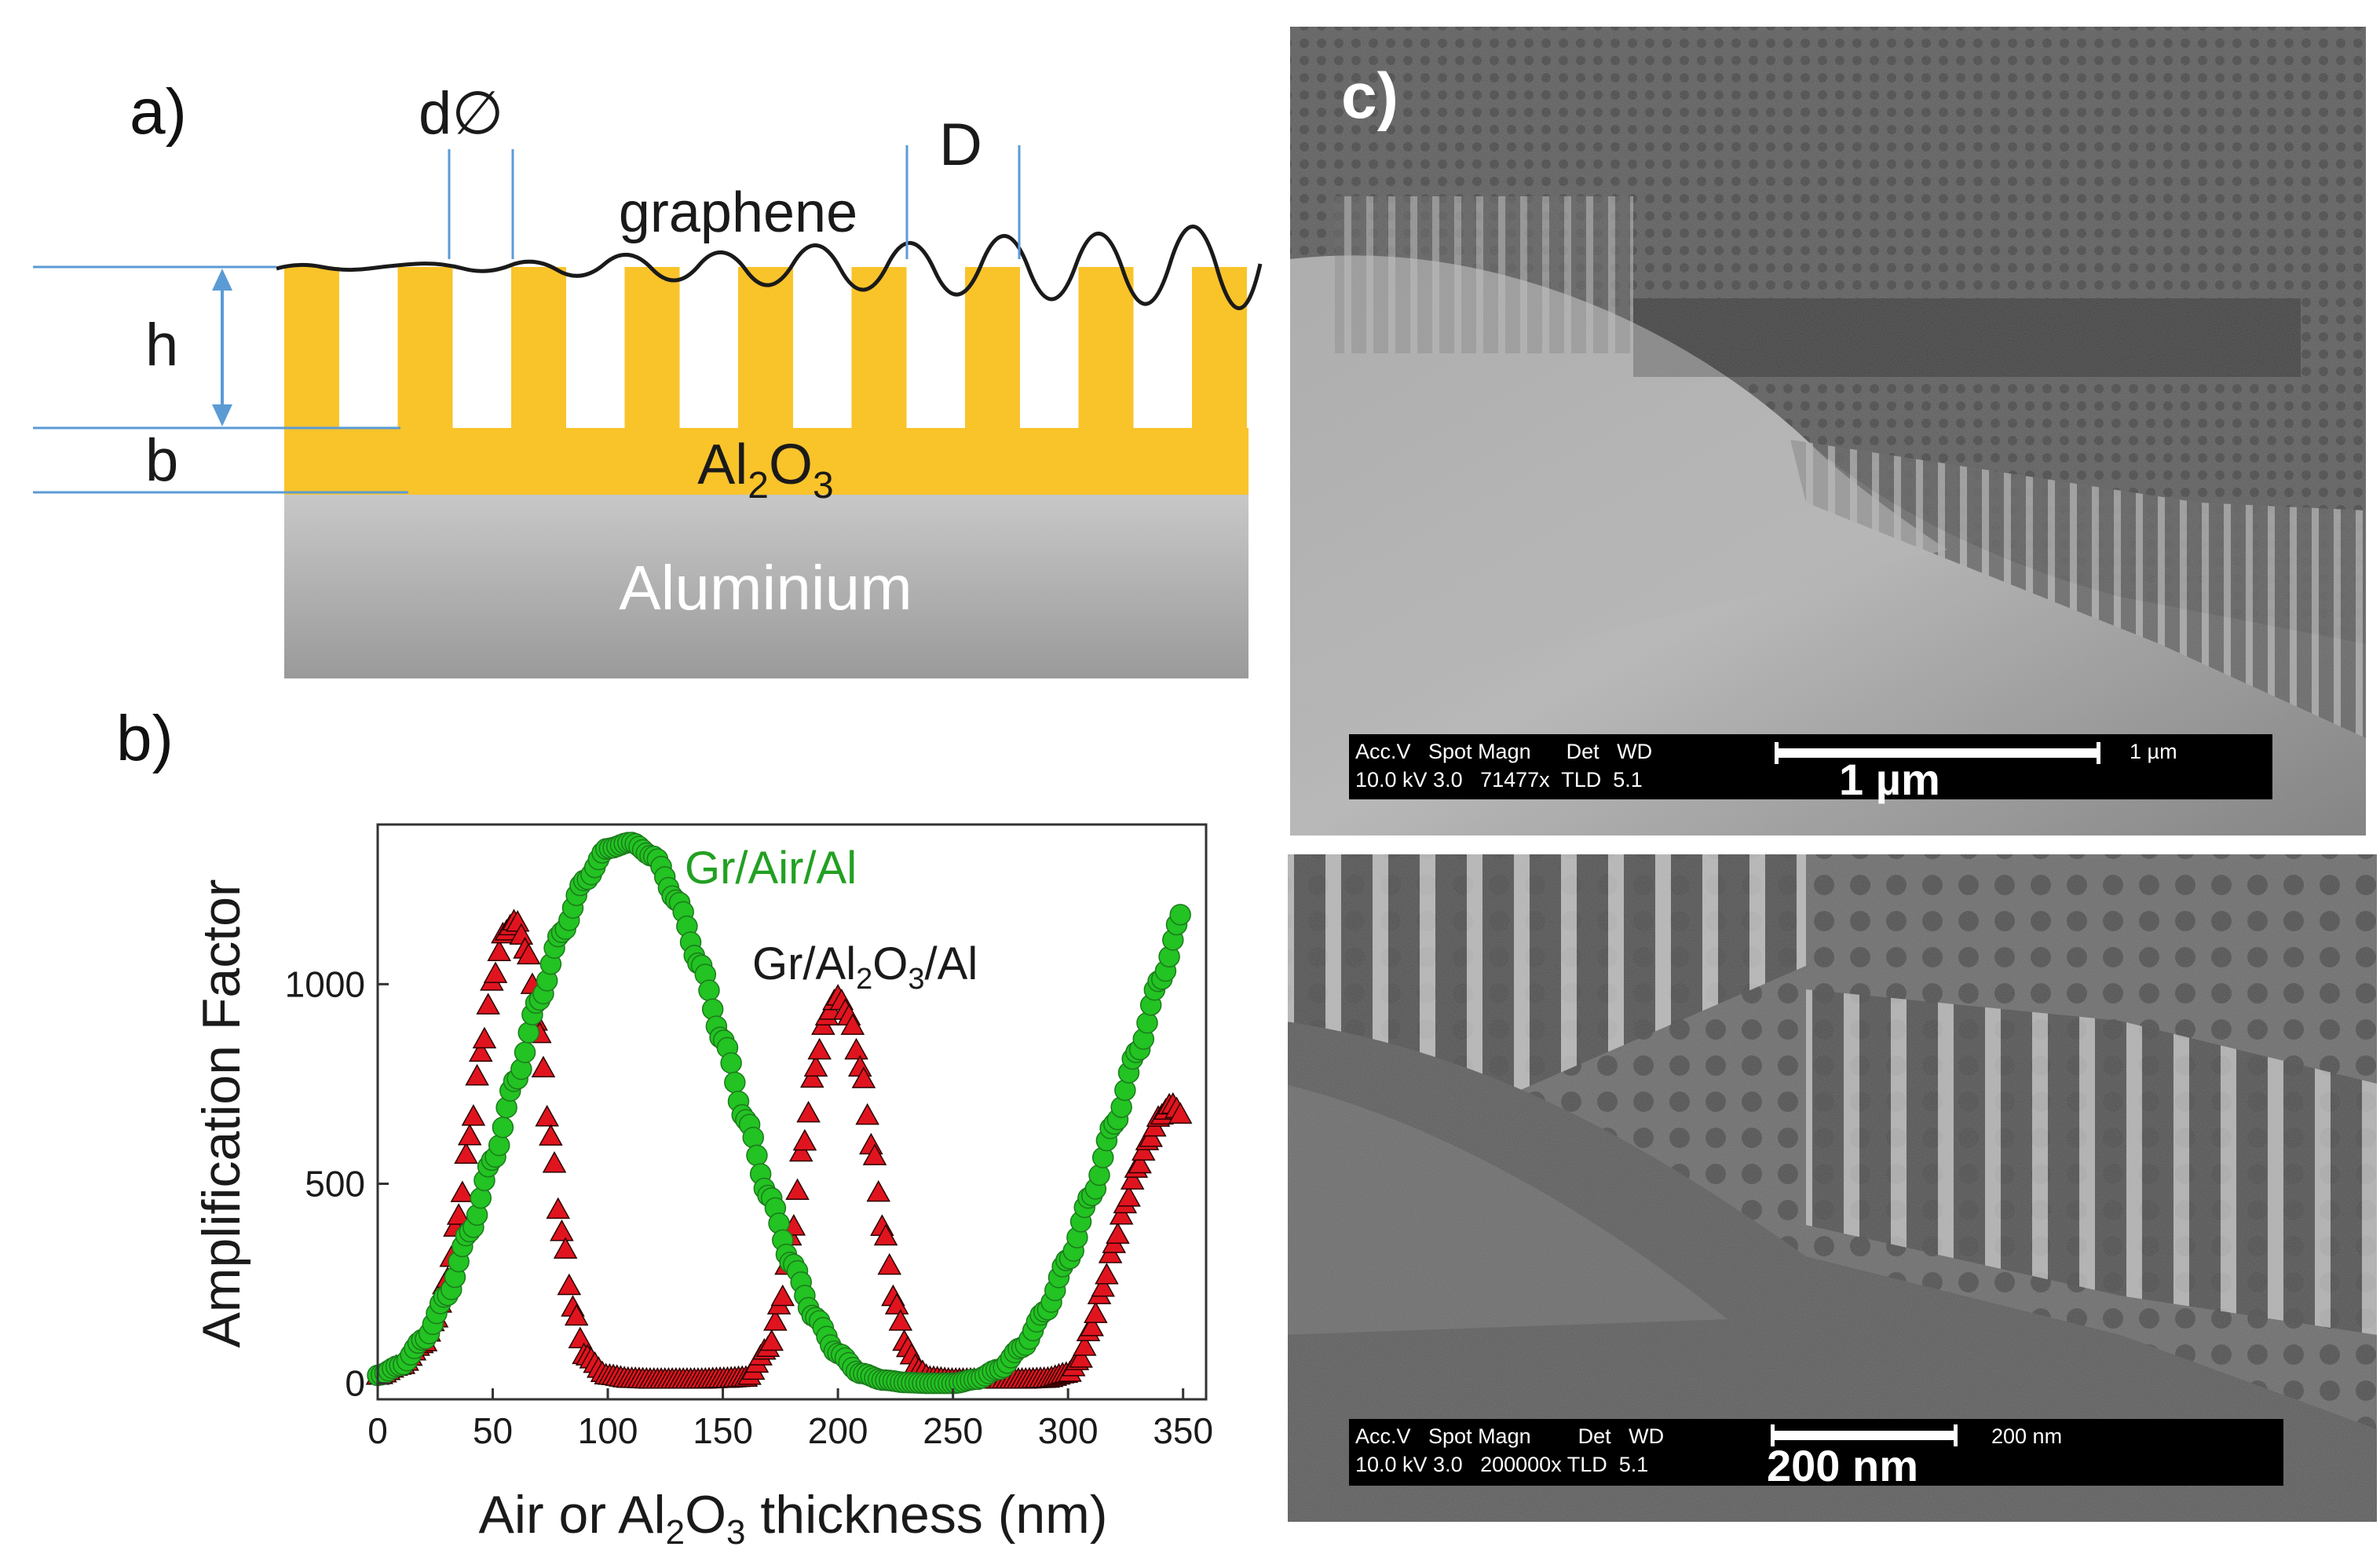  I want to click on sem-top-scale-big: 1 µm, so click(1889, 779).